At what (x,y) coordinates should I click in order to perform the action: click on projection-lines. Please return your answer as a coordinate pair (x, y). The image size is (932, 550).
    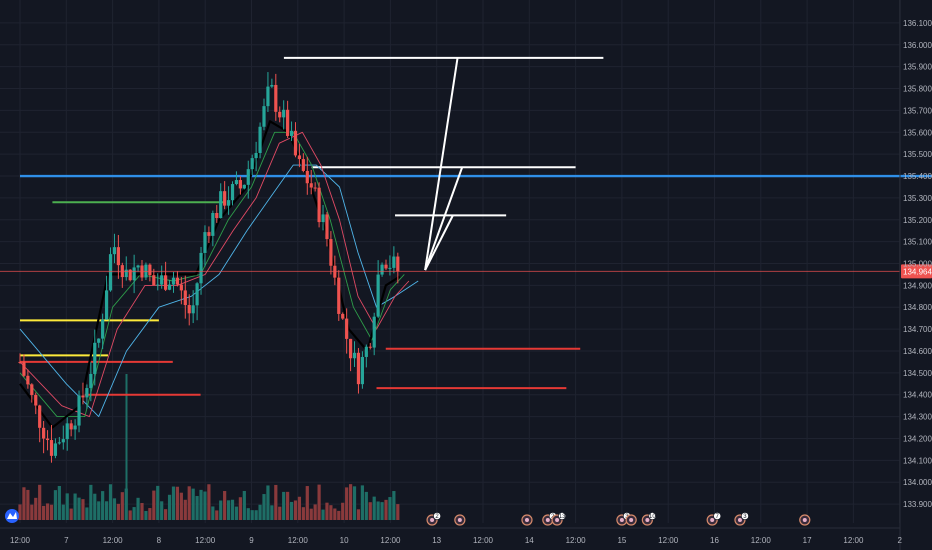
    Looking at the image, I should click on (444, 164).